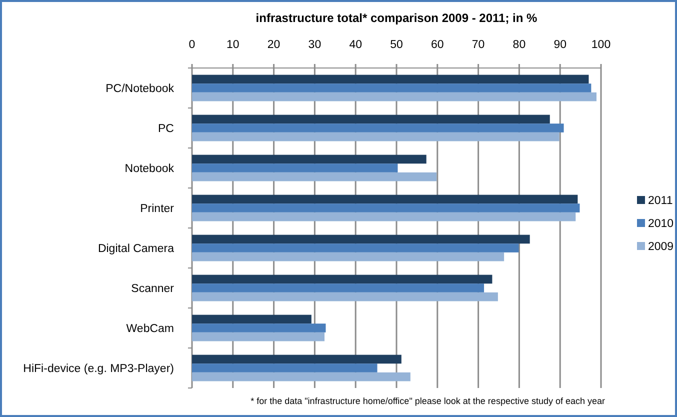  What do you see at coordinates (427, 401) in the screenshot?
I see `text: * for the data "infrastructure home/office" please look at the respective study of each year` at bounding box center [427, 401].